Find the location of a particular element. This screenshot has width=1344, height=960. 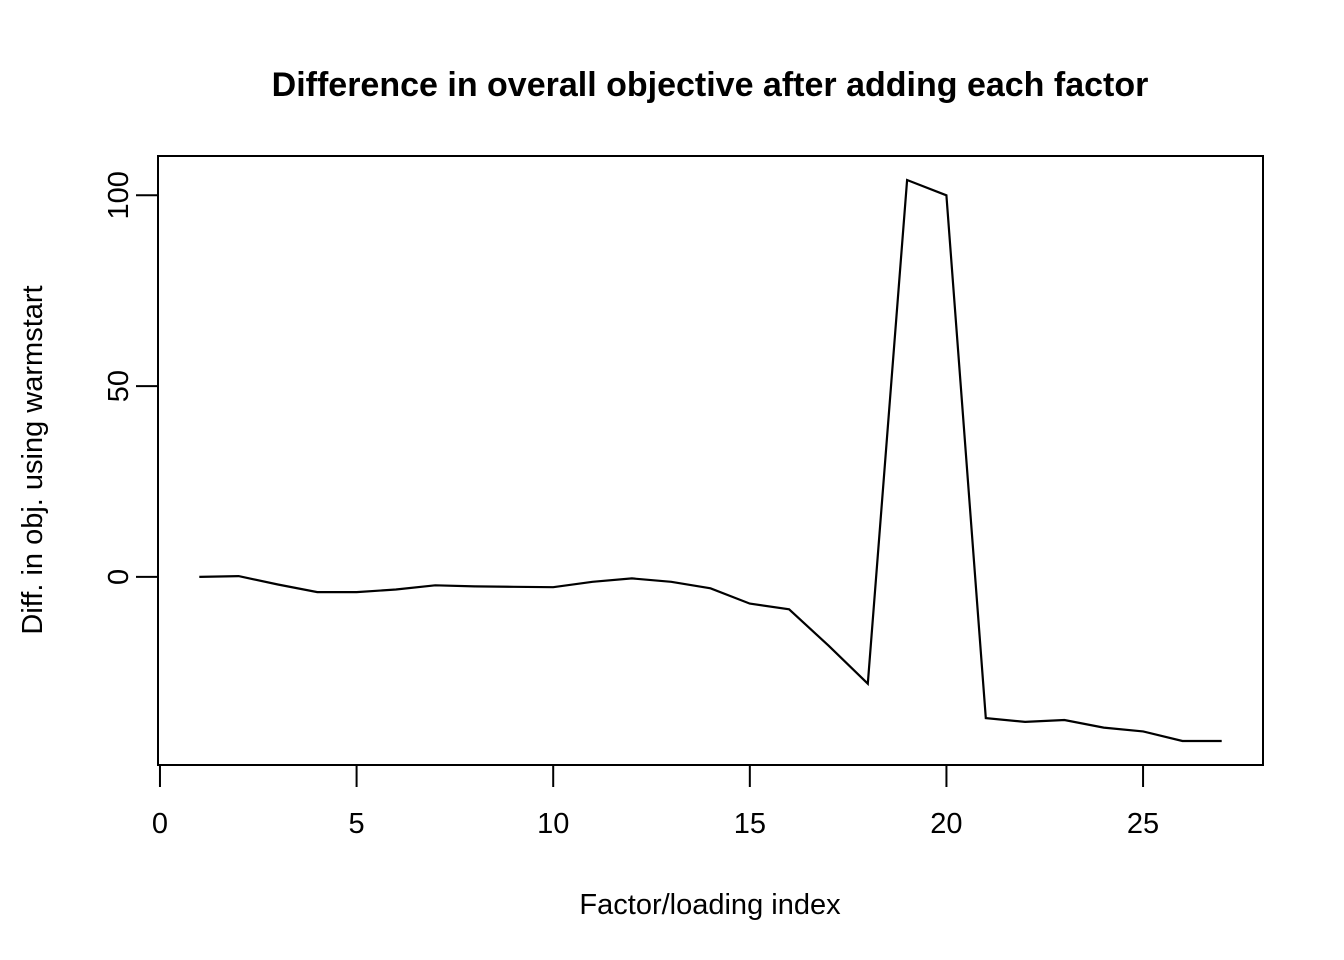

x-axis: 0 5 10 15 20 25 is located at coordinates (655, 802).